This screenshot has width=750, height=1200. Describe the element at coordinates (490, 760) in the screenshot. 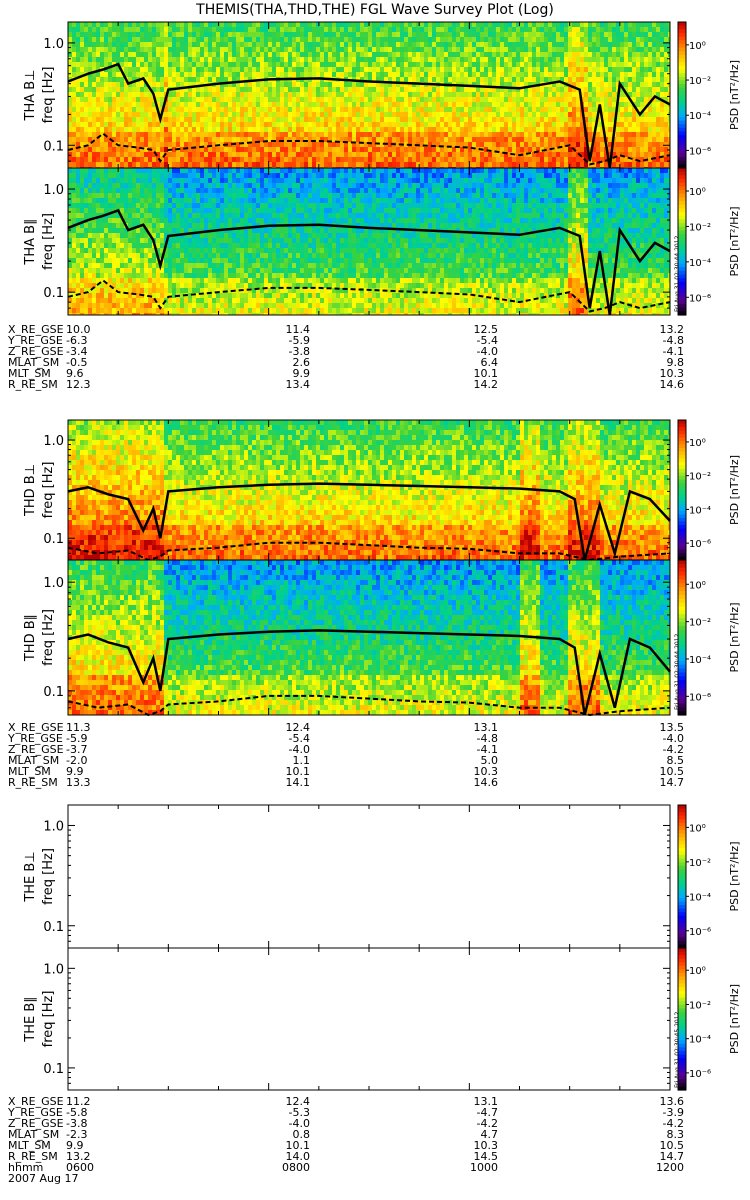

I see `ephemeris-value: 5.0` at that location.